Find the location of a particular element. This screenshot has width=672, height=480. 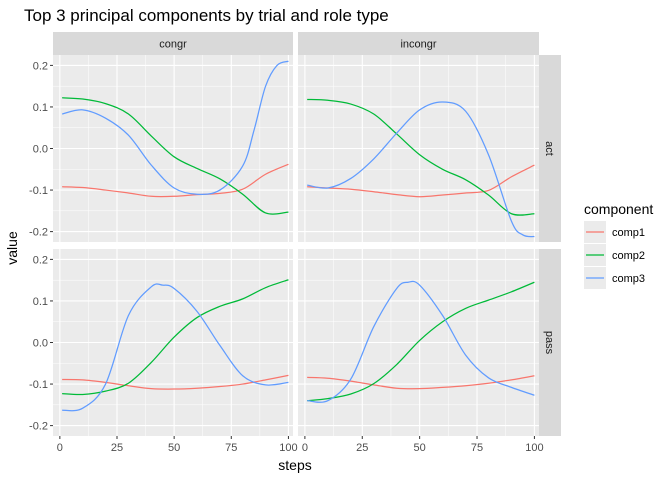

series-line-comp3-congr-act is located at coordinates (175, 127).